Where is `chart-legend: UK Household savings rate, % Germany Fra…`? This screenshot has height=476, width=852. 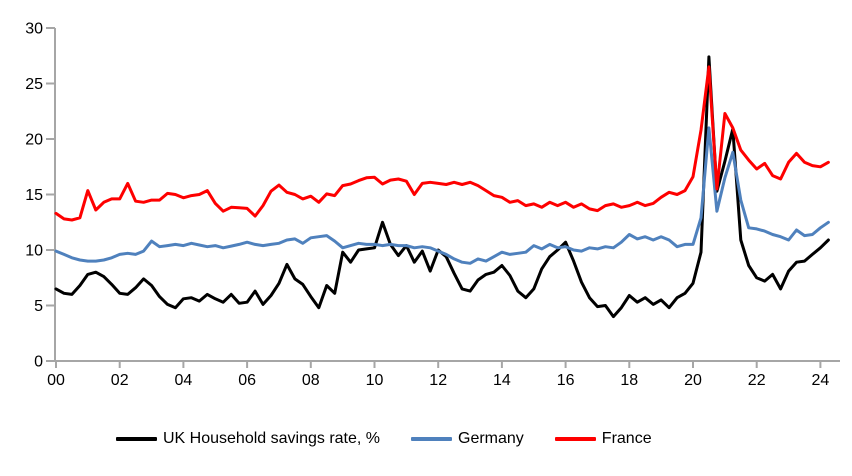 chart-legend: UK Household savings rate, % Germany Fra… is located at coordinates (384, 439).